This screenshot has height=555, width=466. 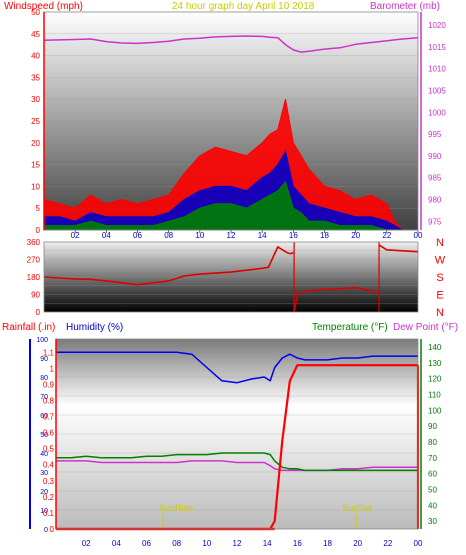 I want to click on sunset-label: SunSet, so click(x=357, y=508).